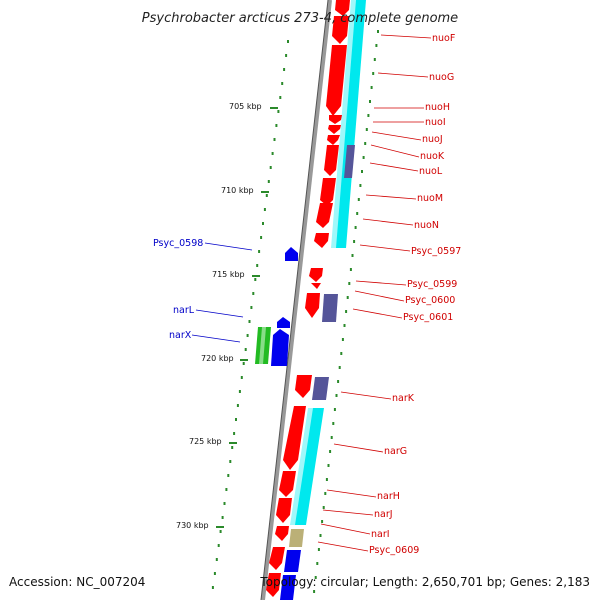  I want to click on cds-band, so click(328, 262).